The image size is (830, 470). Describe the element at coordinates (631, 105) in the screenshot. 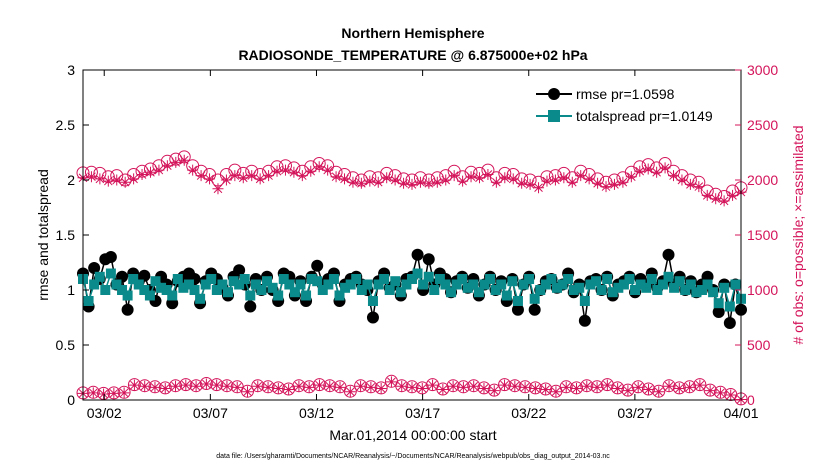

I see `legend-box` at that location.